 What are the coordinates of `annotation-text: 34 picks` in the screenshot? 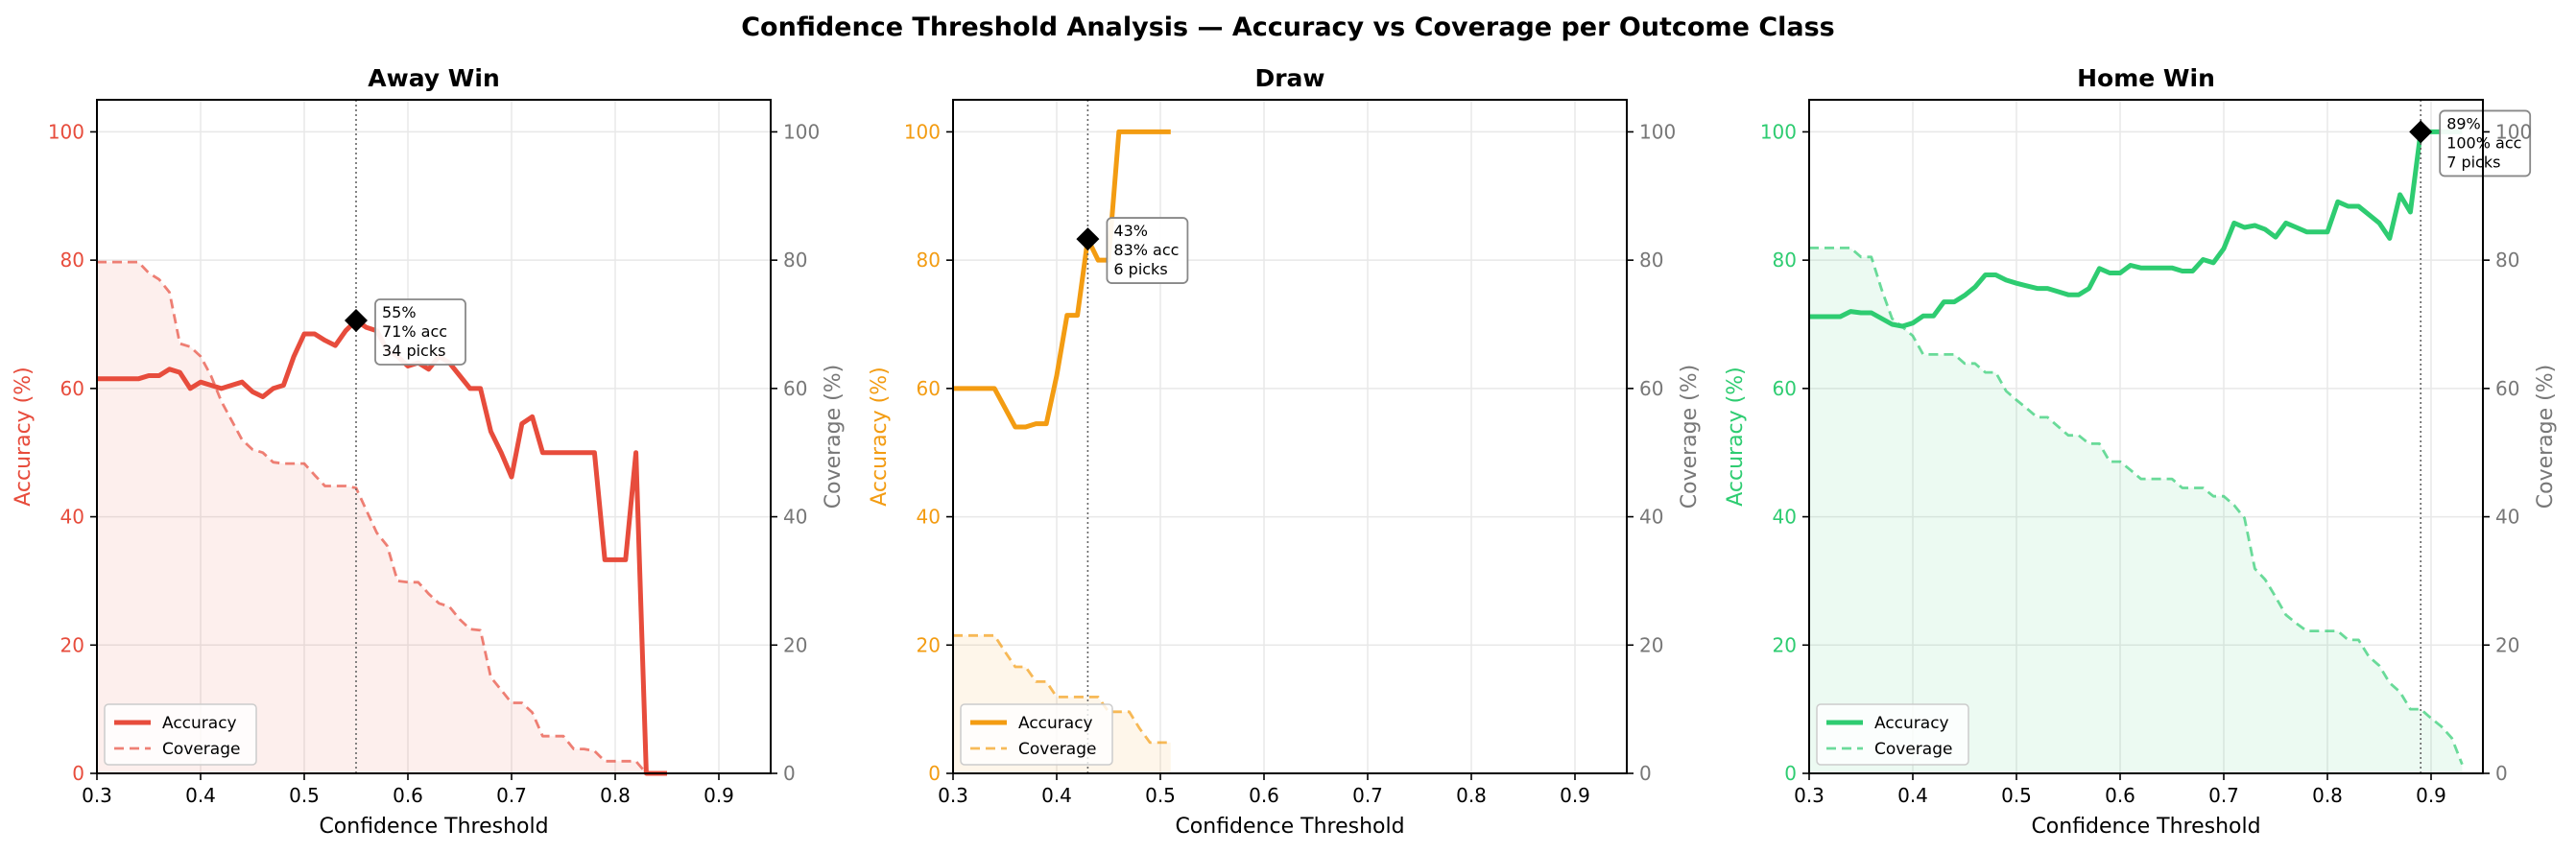 It's located at (413, 351).